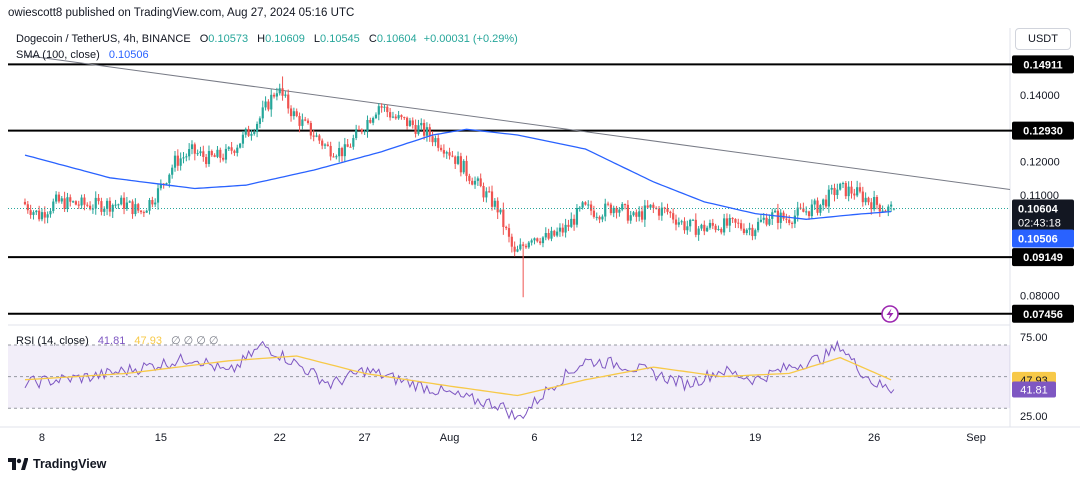 The image size is (1080, 480). I want to click on sma-price-tag, so click(1043, 238).